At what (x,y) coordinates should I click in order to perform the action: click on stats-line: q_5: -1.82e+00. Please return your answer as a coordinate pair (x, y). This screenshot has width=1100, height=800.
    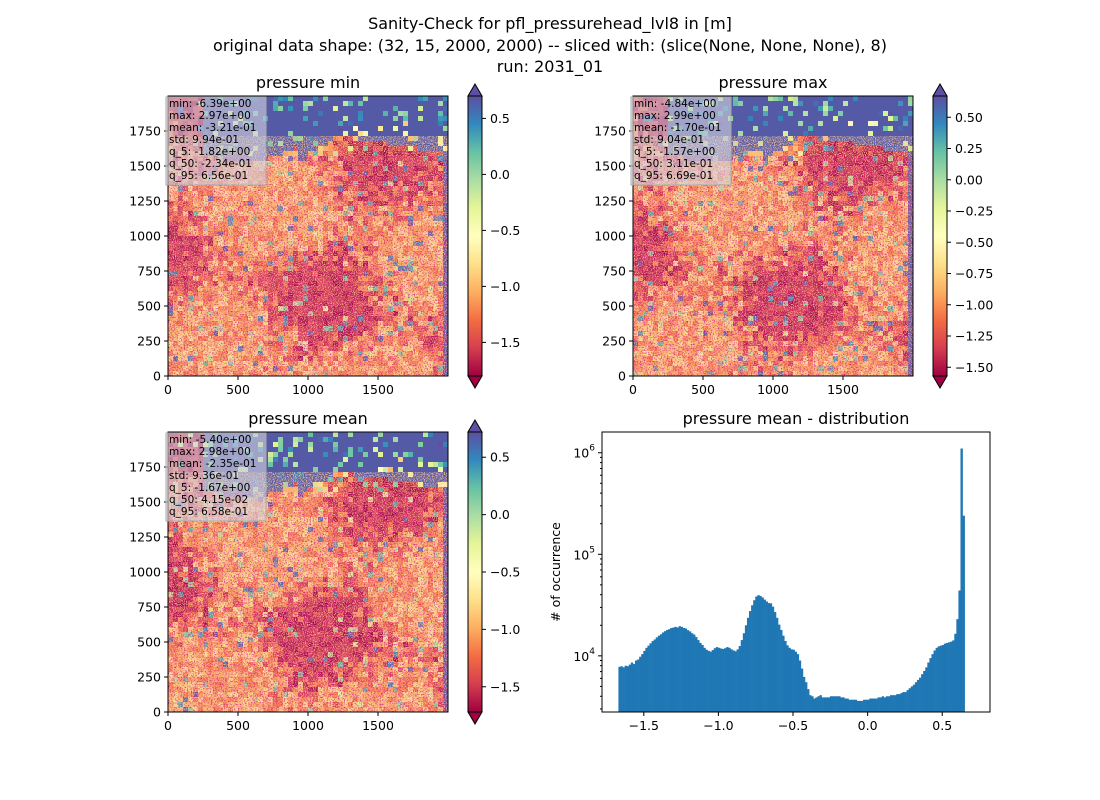
    Looking at the image, I should click on (209, 152).